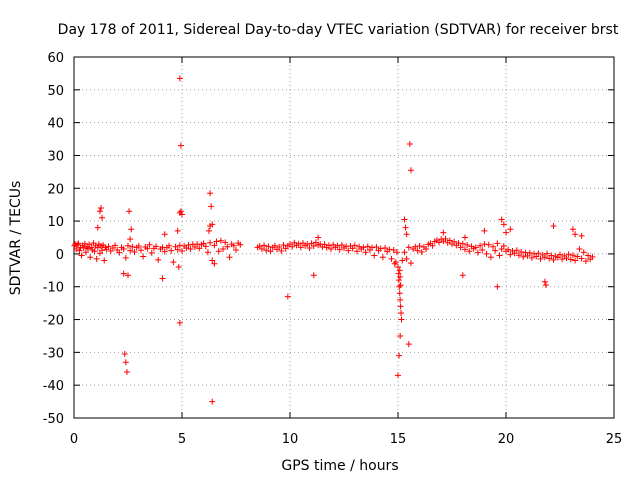 Image resolution: width=640 pixels, height=480 pixels. What do you see at coordinates (55, 189) in the screenshot?
I see `y-tick-label: 20` at bounding box center [55, 189].